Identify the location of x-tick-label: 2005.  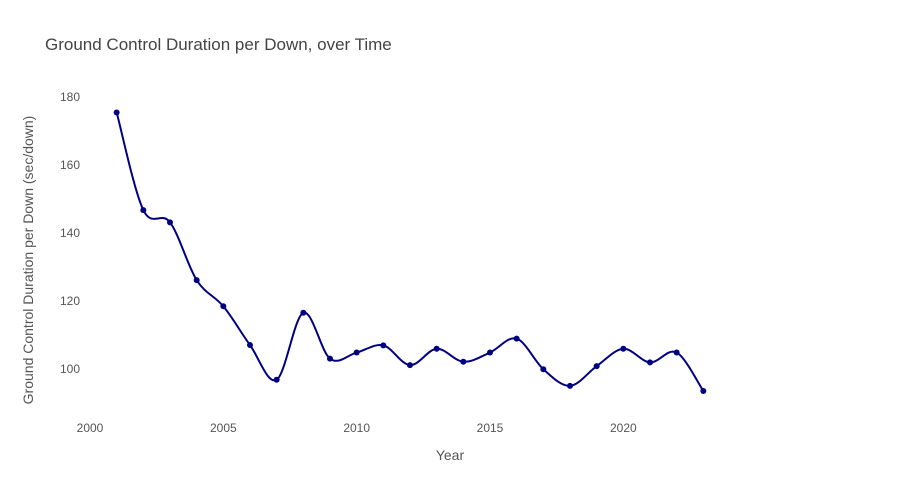
(223, 428).